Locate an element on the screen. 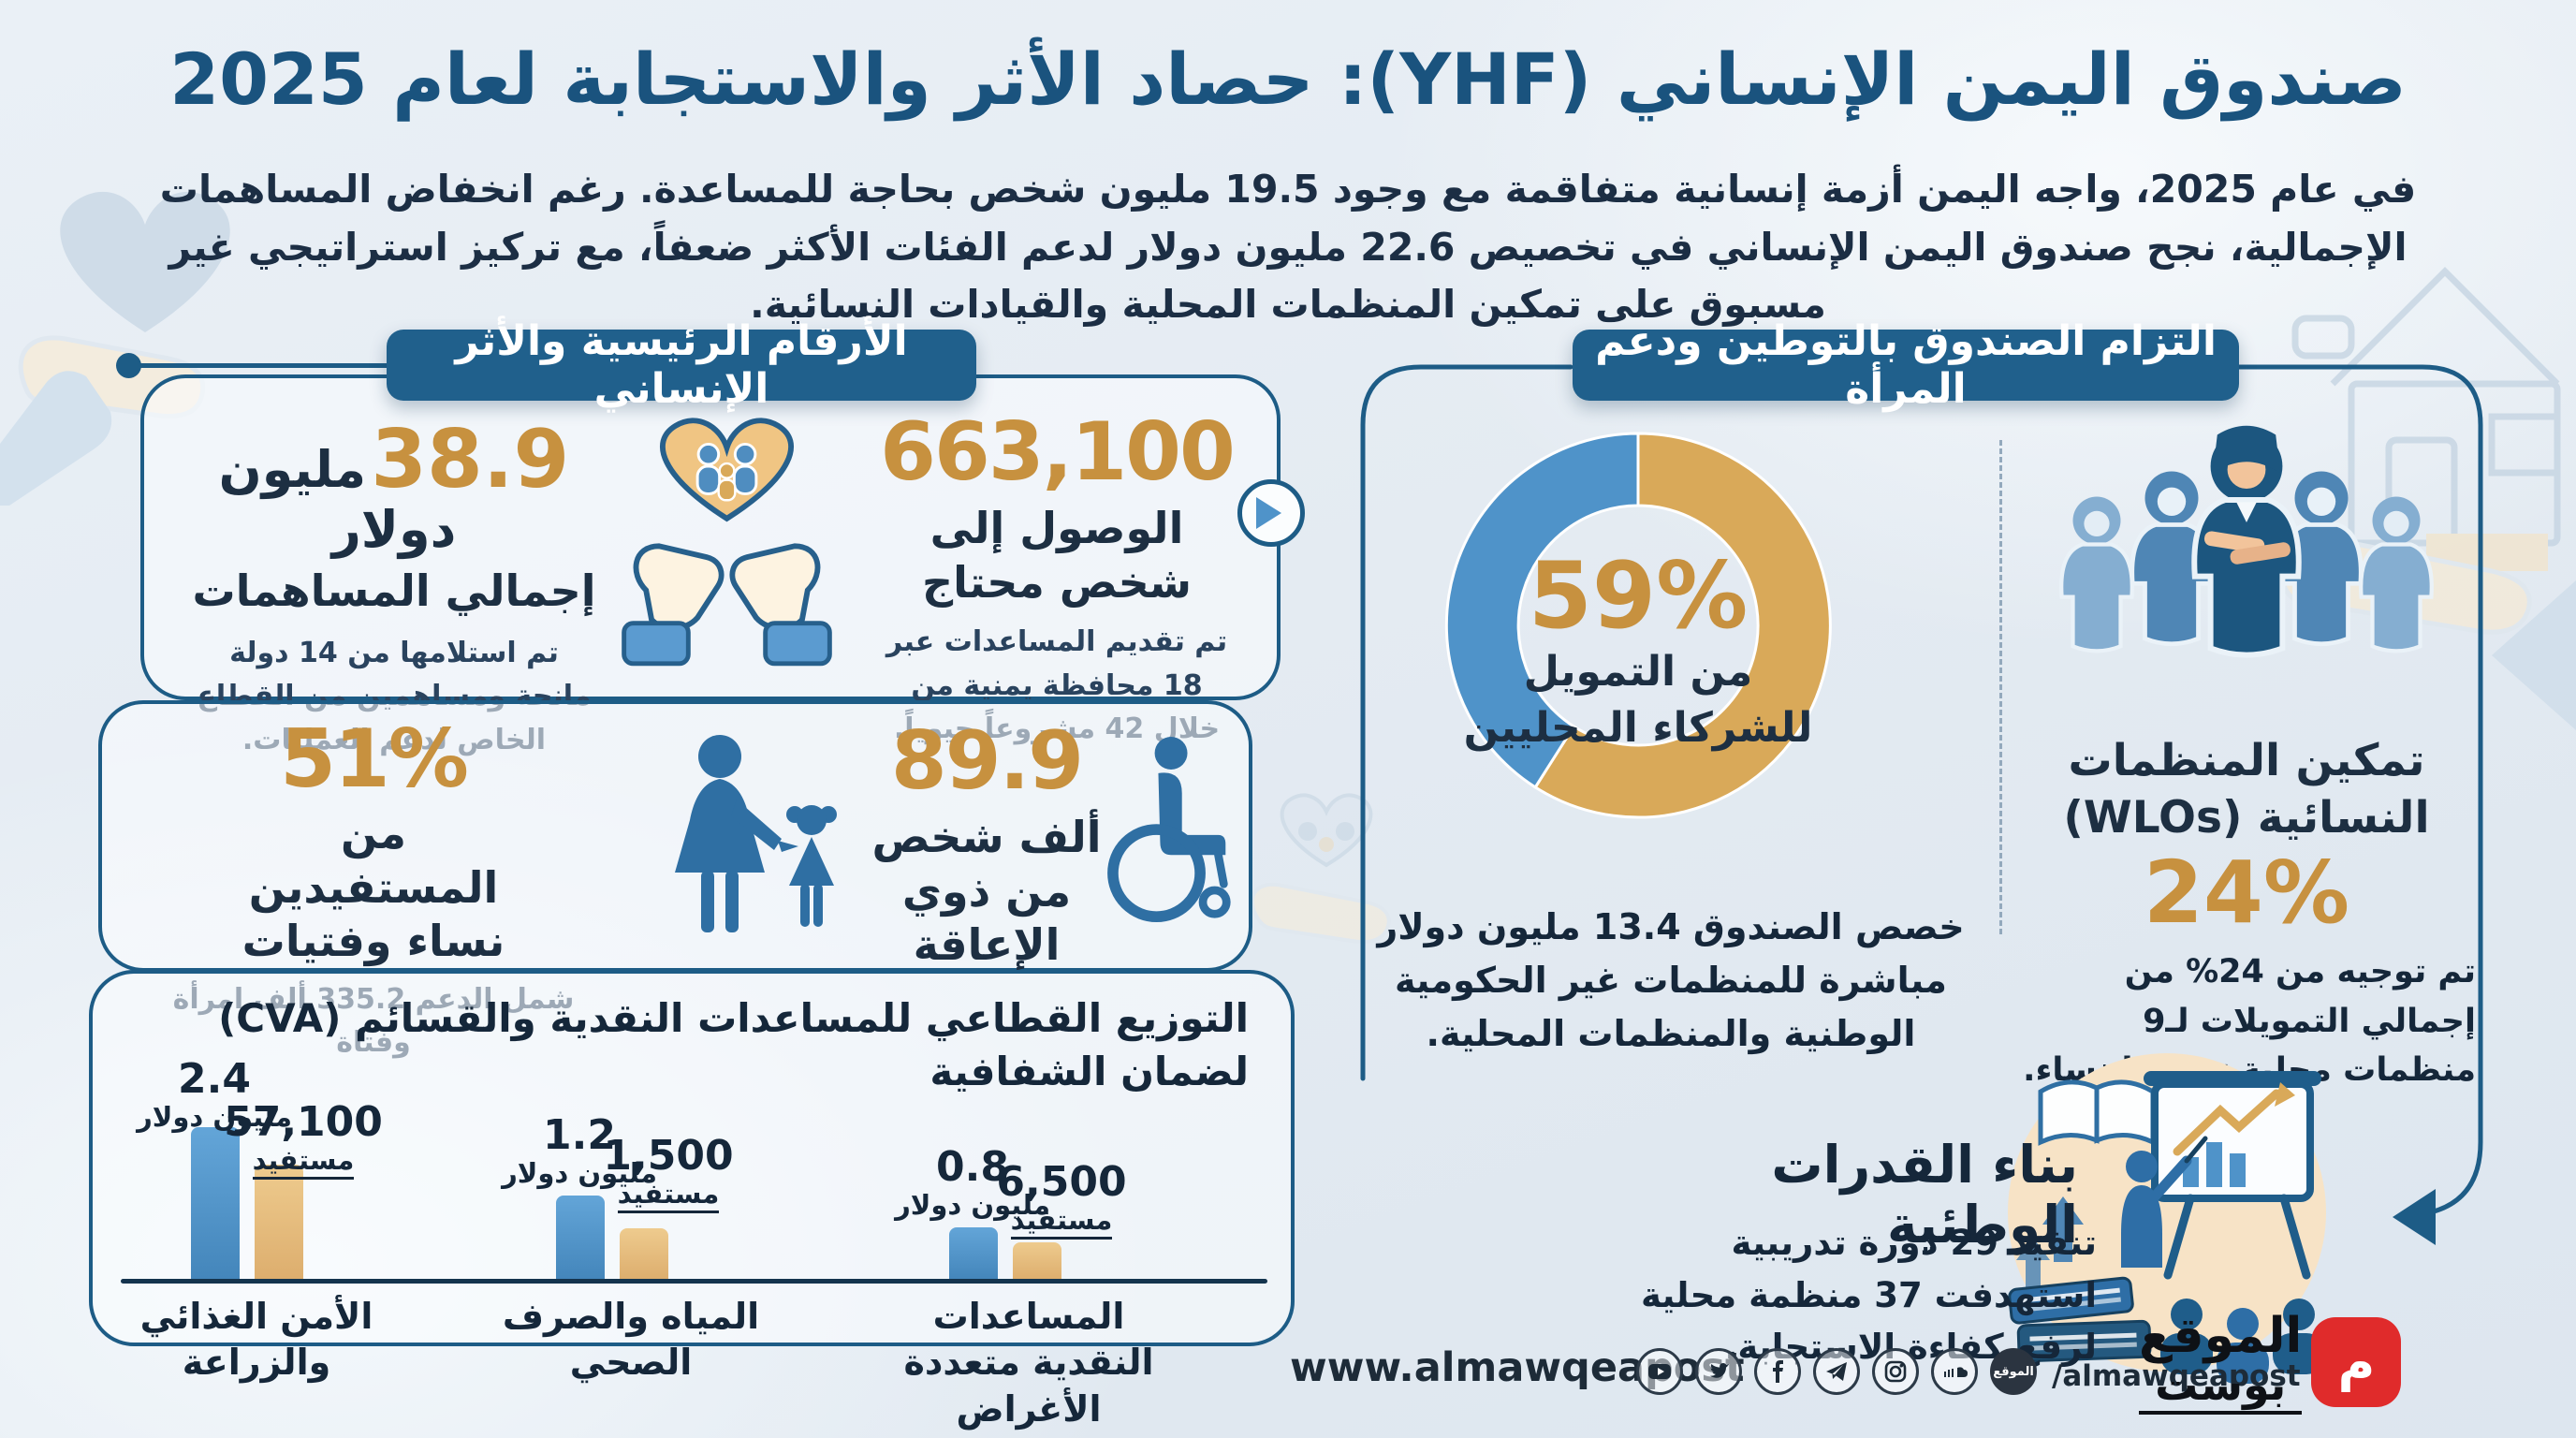  left-section-header-label: الأرقام الرئيسية والأثر الإنساني is located at coordinates (681, 365).